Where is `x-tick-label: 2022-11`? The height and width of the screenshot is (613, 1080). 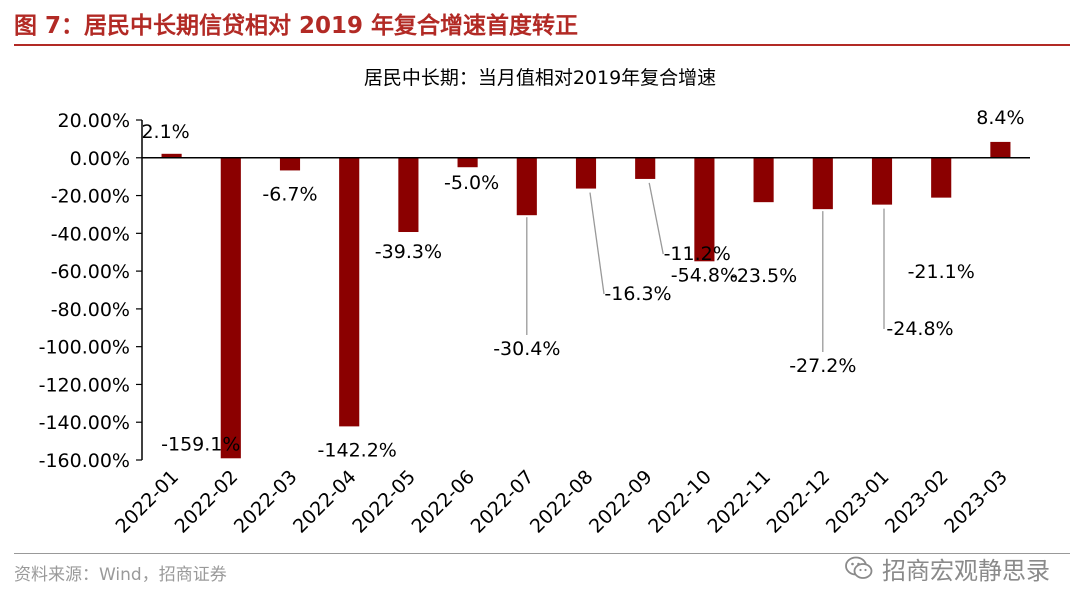 x-tick-label: 2022-11 is located at coordinates (739, 502).